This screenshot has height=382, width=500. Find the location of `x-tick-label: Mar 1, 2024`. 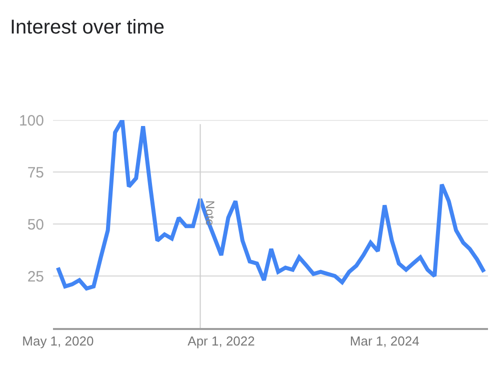

x-tick-label: Mar 1, 2024 is located at coordinates (385, 341).